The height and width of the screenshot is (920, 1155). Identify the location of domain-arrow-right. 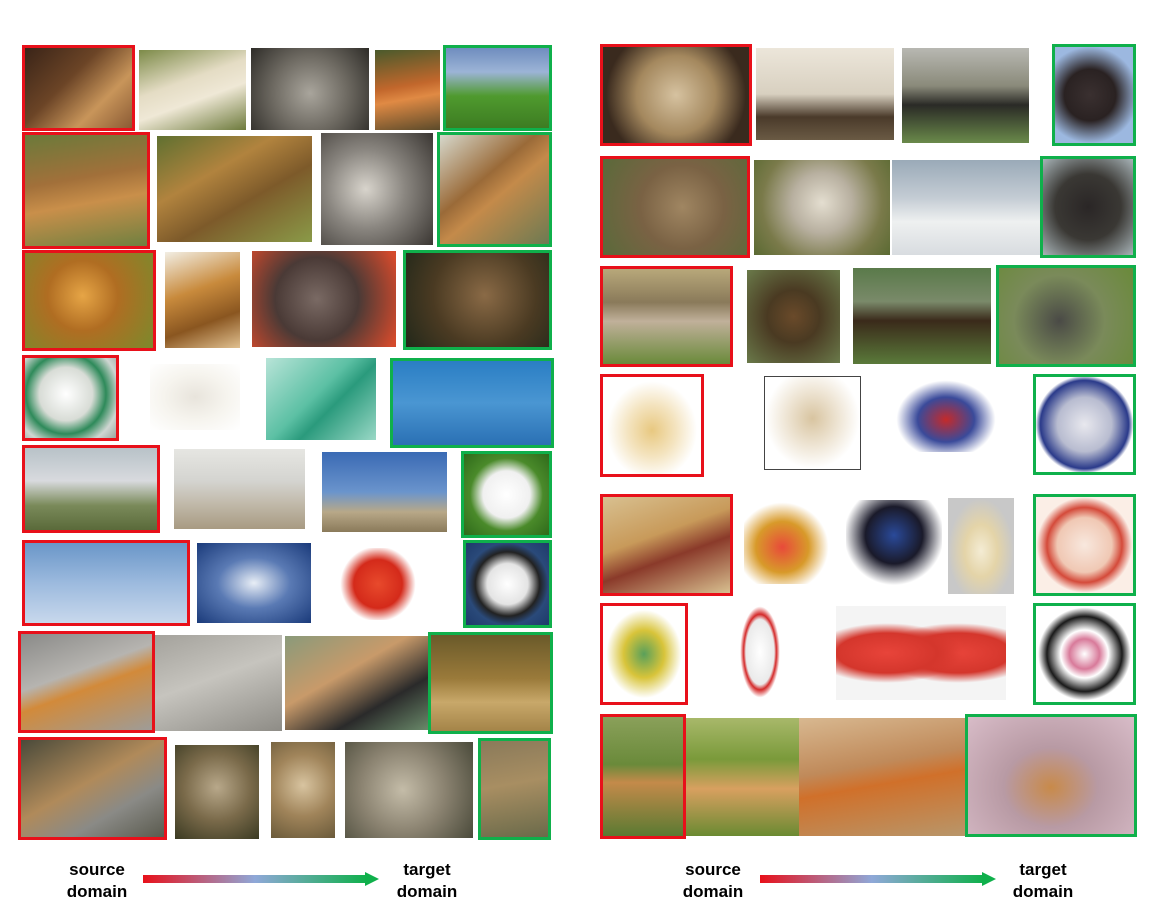
(878, 879).